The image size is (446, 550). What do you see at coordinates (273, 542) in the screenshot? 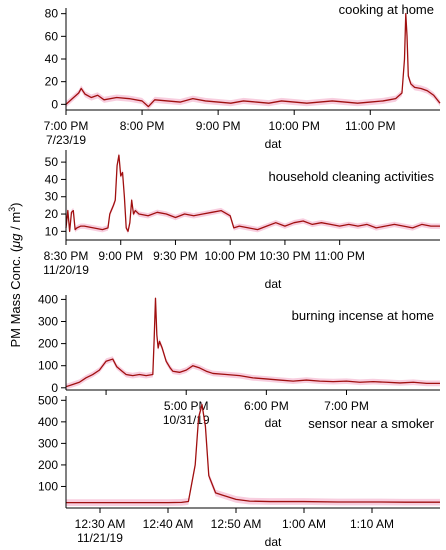
I see `panel-4-x-axis-label: dat` at bounding box center [273, 542].